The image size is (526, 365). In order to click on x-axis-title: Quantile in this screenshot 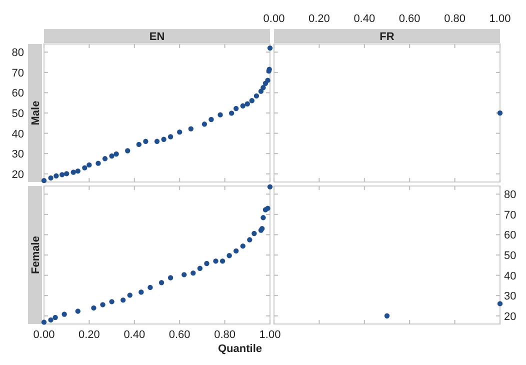, I will do `click(240, 349)`.